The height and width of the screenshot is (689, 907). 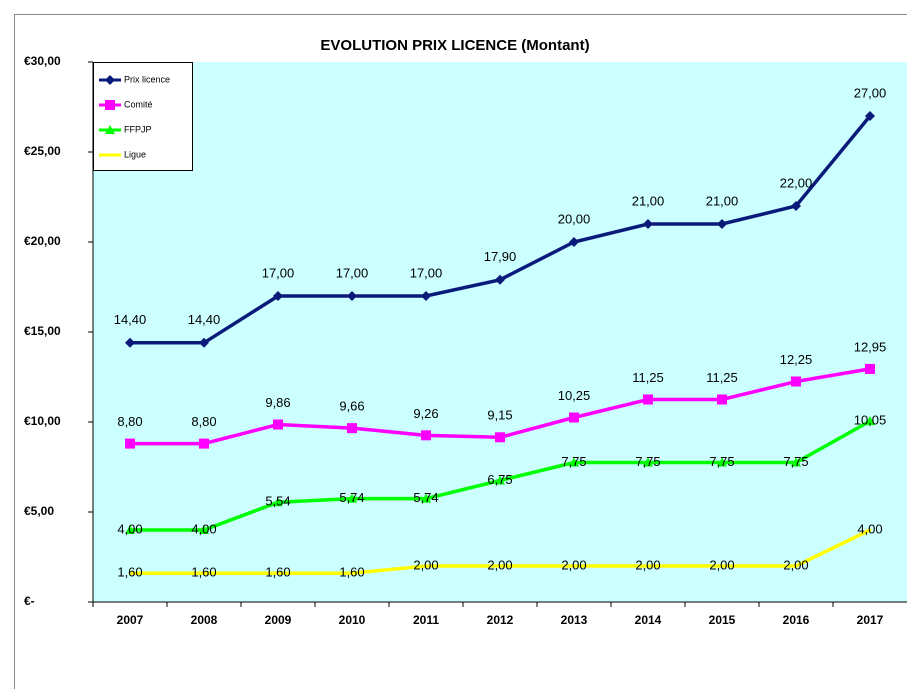 I want to click on data-label: 12,25, so click(x=796, y=359).